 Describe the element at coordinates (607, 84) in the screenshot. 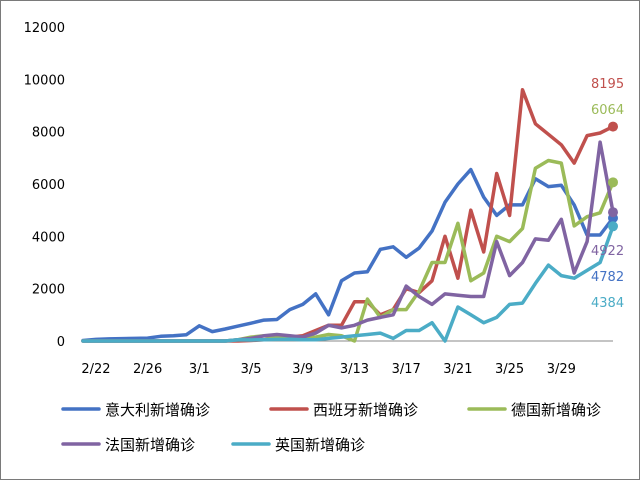

I see `series-end-value-label: 8195` at that location.